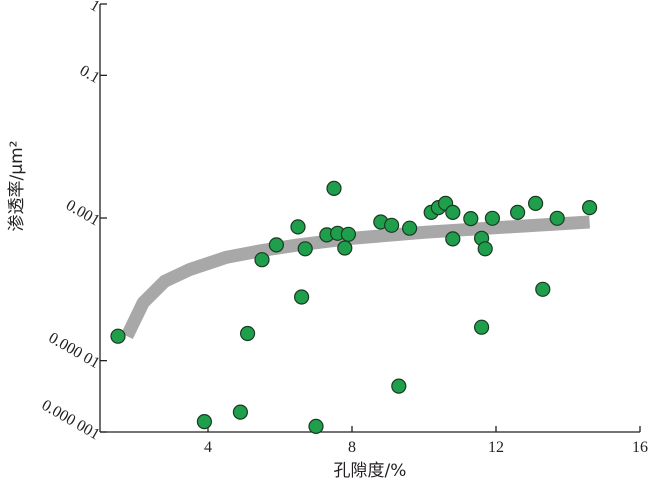 The width and height of the screenshot is (650, 483). What do you see at coordinates (370, 471) in the screenshot?
I see `x-axis-title: 孔隙度/%` at bounding box center [370, 471].